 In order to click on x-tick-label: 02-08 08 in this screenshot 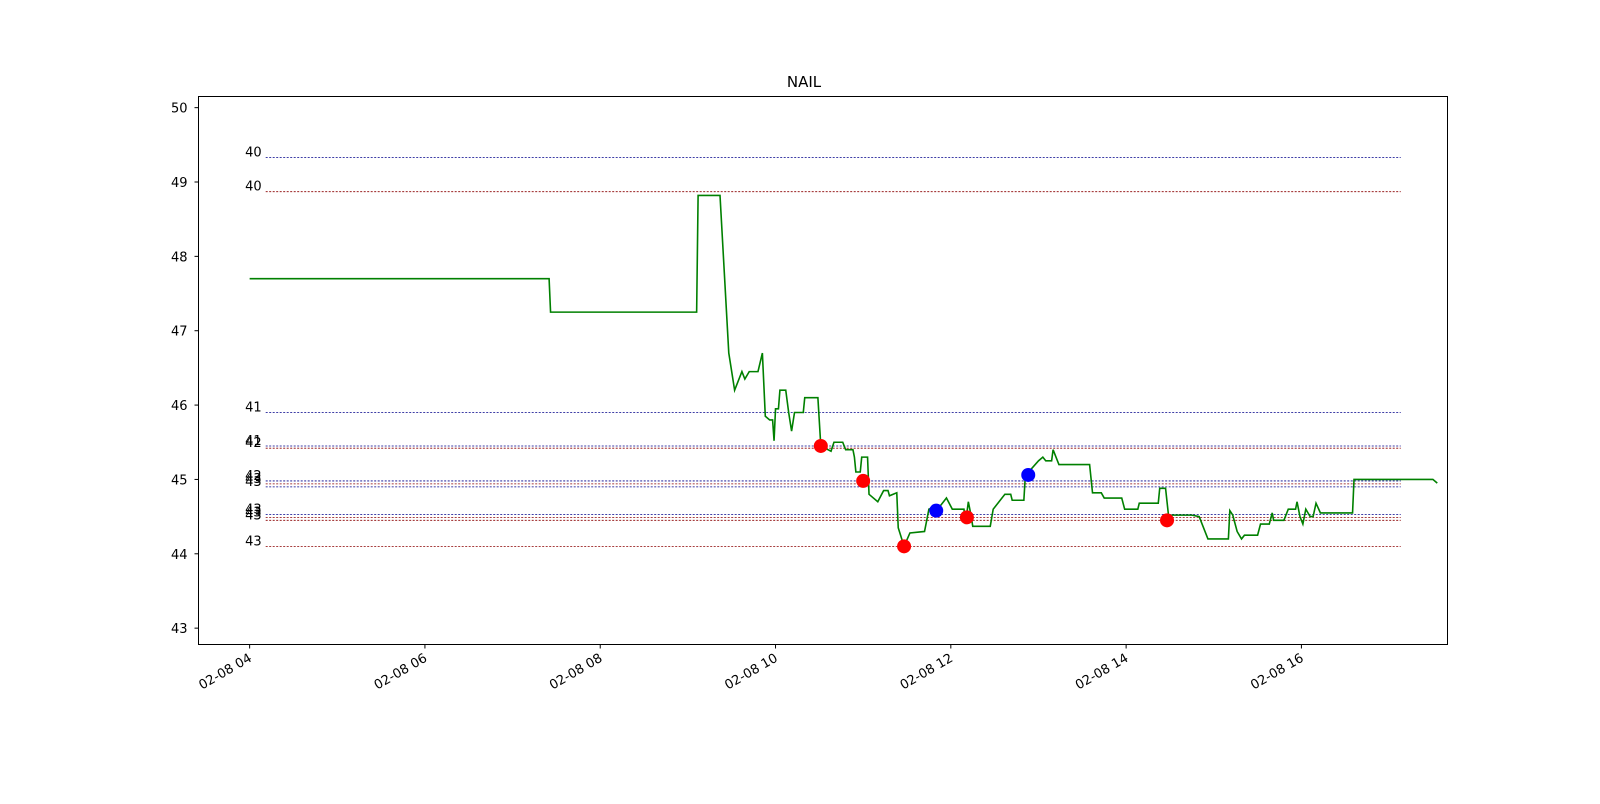, I will do `click(576, 672)`.